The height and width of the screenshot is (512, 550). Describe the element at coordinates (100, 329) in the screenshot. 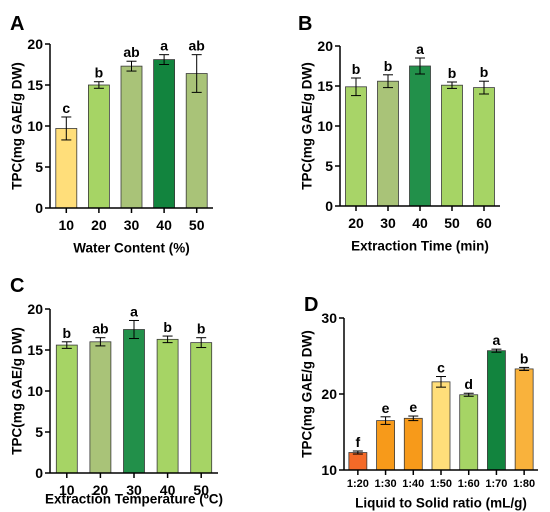

I see `panel-c-significance-letter: ab` at that location.